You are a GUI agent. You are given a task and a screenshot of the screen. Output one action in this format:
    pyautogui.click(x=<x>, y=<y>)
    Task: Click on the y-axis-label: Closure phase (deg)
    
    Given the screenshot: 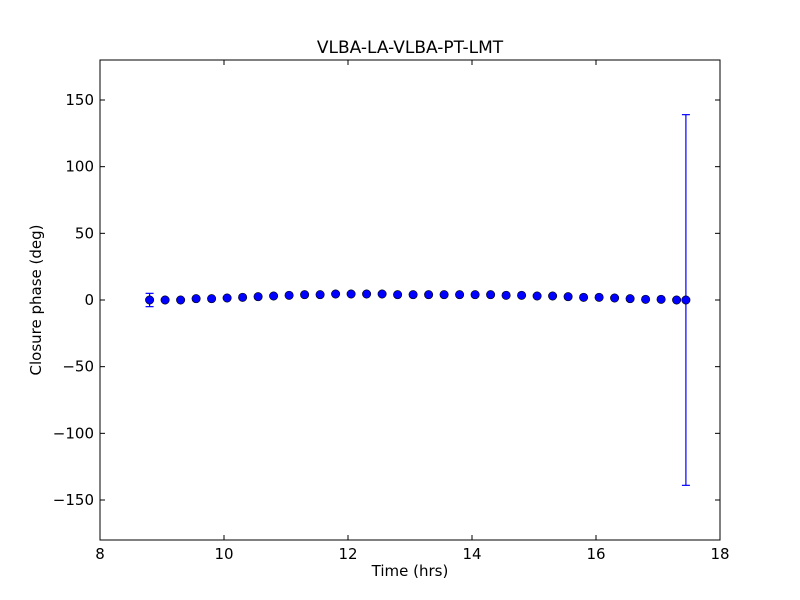 What is the action you would take?
    pyautogui.click(x=36, y=300)
    